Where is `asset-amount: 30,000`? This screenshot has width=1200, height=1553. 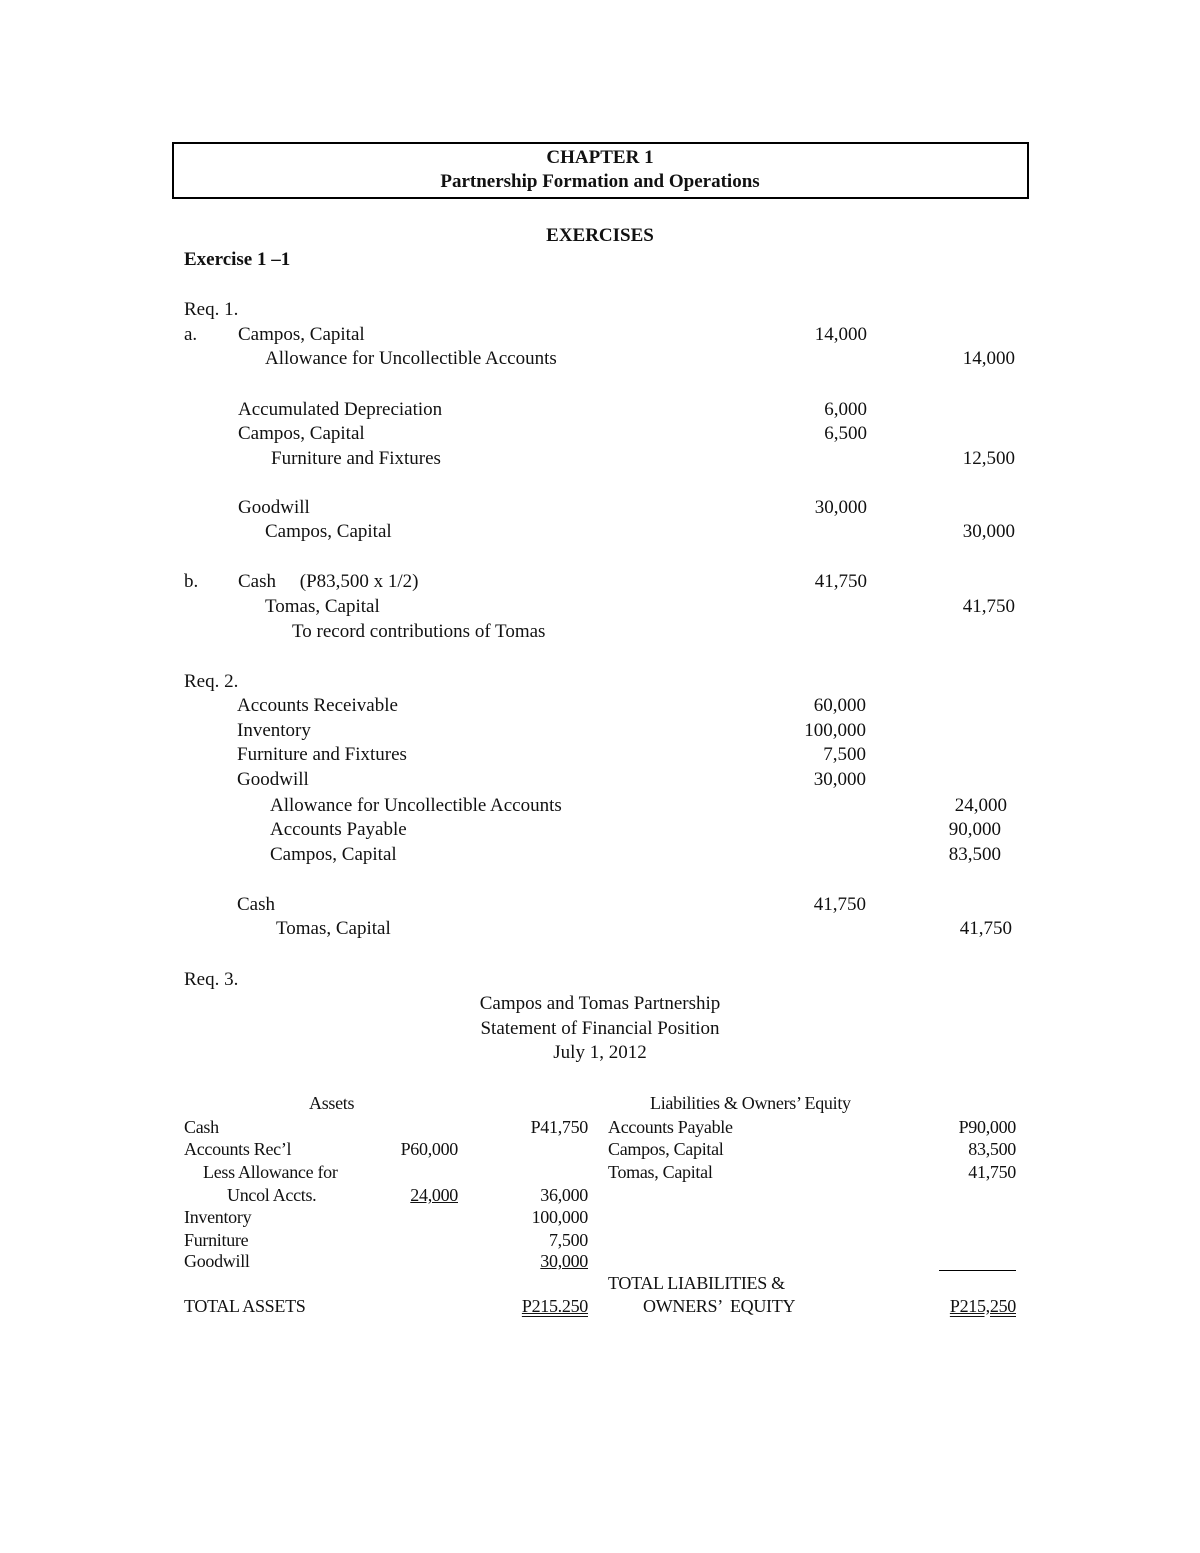
asset-amount: 30,000 is located at coordinates (564, 1261).